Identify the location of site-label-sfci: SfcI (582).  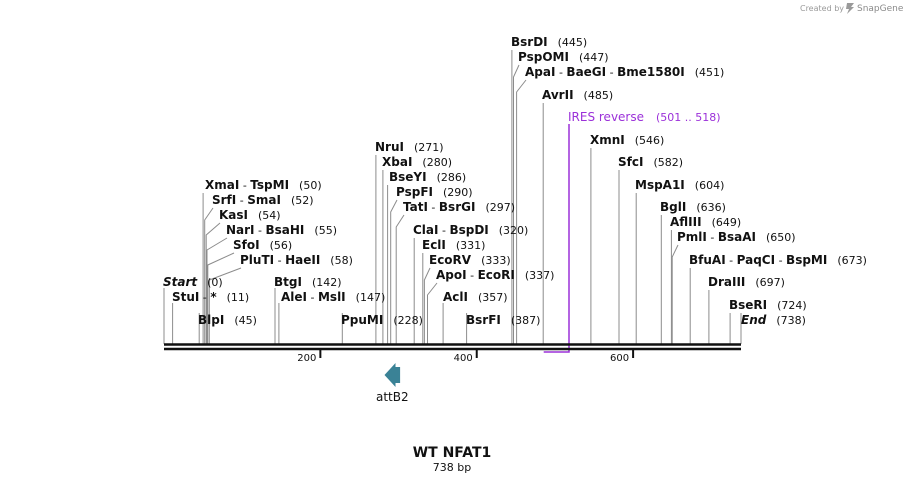
(650, 162).